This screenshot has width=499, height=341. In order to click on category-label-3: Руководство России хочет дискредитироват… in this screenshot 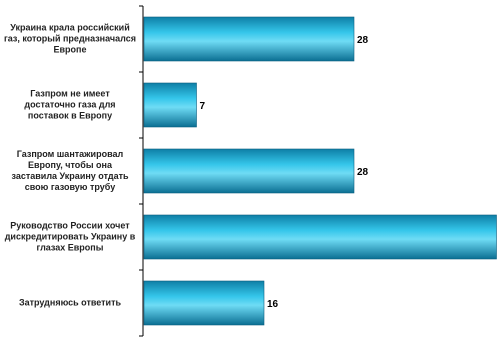, I will do `click(70, 236)`.